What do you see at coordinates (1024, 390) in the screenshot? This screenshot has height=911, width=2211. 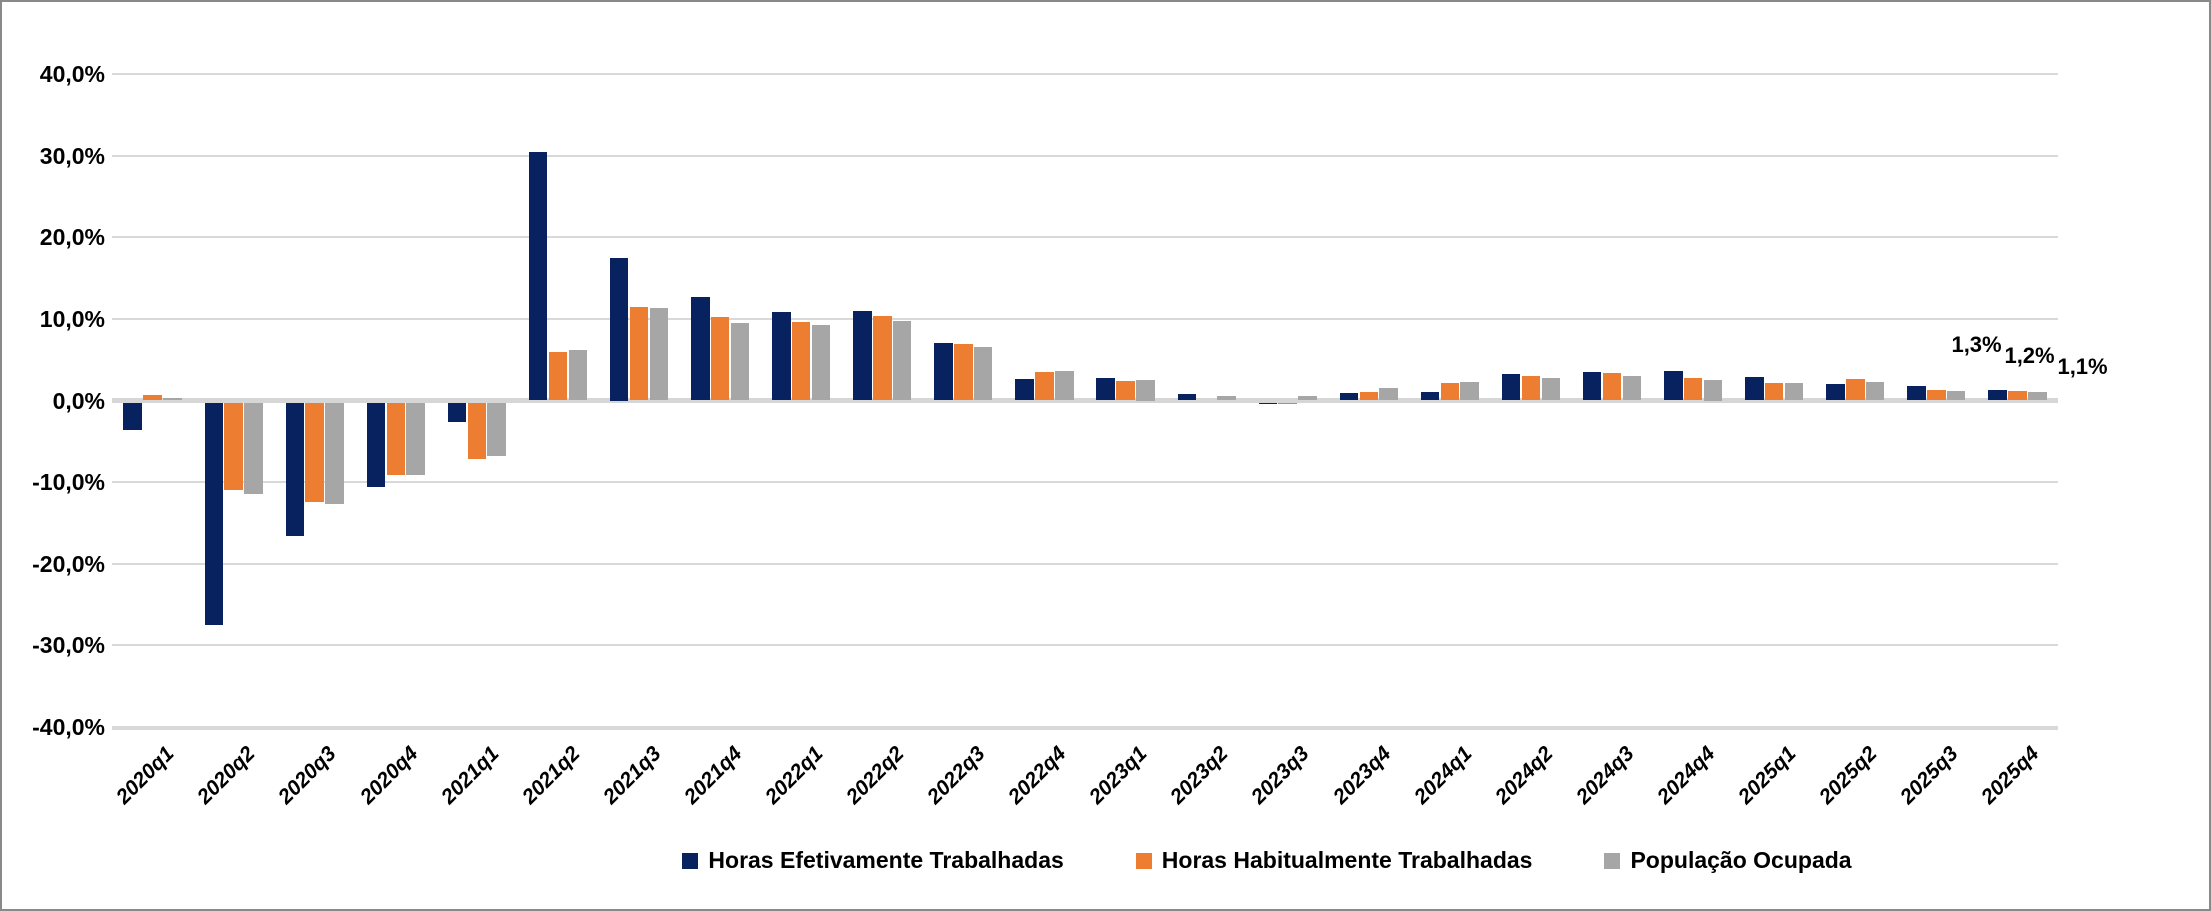 I see `bar-horas-efetivamente-trabalhadas-2022q4` at bounding box center [1024, 390].